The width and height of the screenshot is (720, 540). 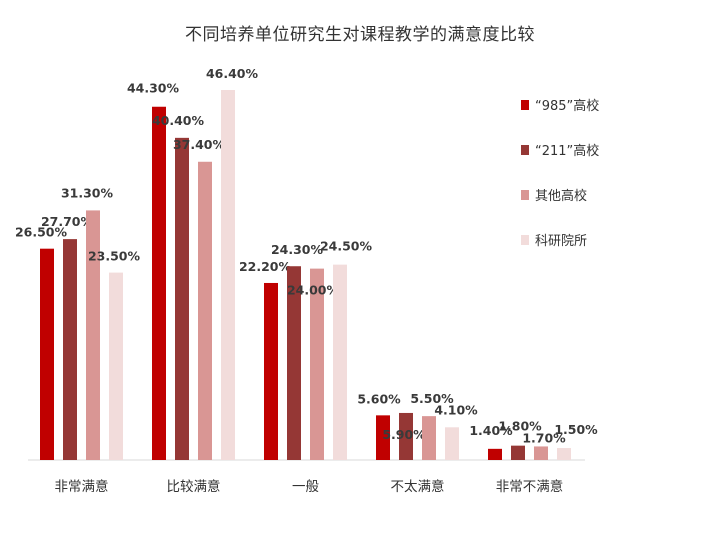 I want to click on data-label: 22.20%, so click(x=265, y=266).